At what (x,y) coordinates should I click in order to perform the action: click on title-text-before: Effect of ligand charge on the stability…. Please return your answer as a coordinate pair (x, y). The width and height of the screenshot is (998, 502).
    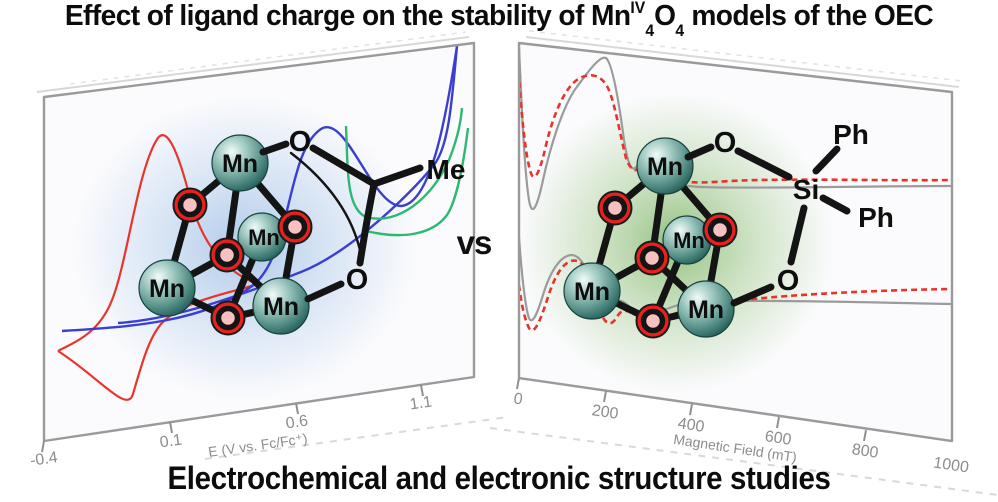
    Looking at the image, I should click on (327, 16).